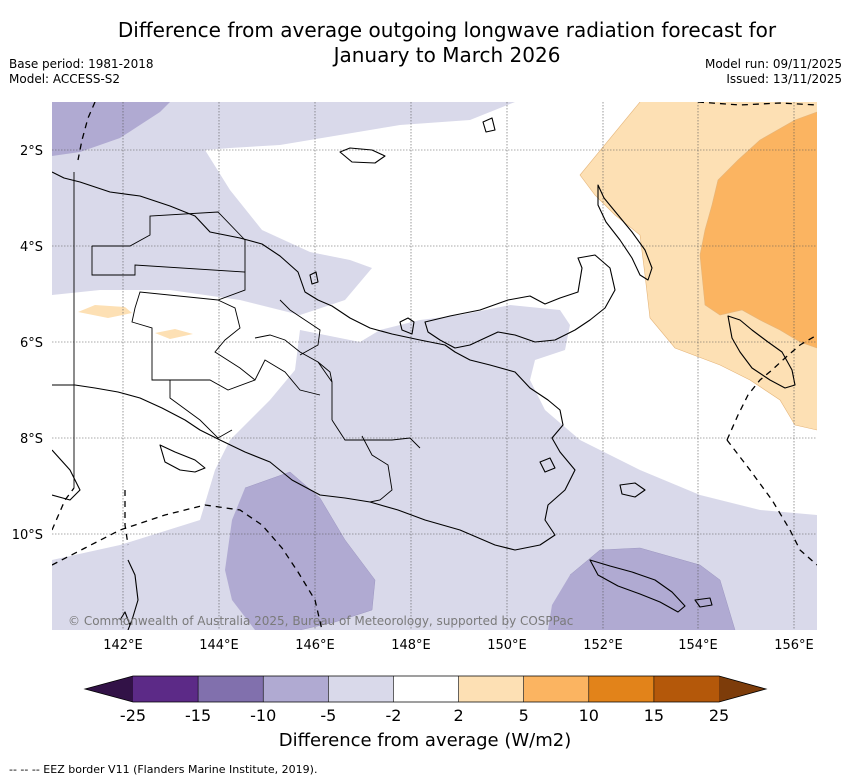 The width and height of the screenshot is (850, 781). Describe the element at coordinates (524, 715) in the screenshot. I see `colorbar-tick-label: 5` at that location.